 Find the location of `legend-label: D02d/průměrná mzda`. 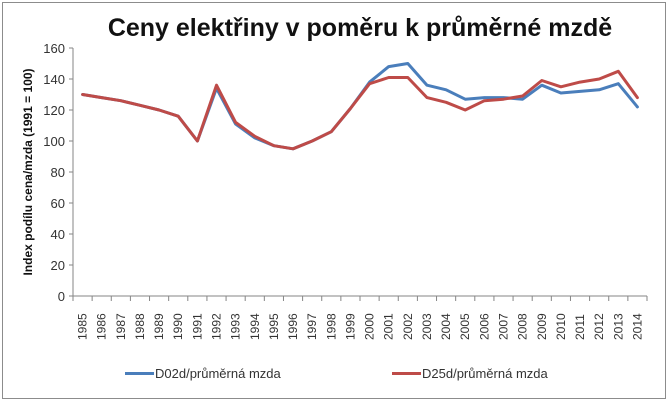

legend-label: D02d/průměrná mzda is located at coordinates (218, 373).